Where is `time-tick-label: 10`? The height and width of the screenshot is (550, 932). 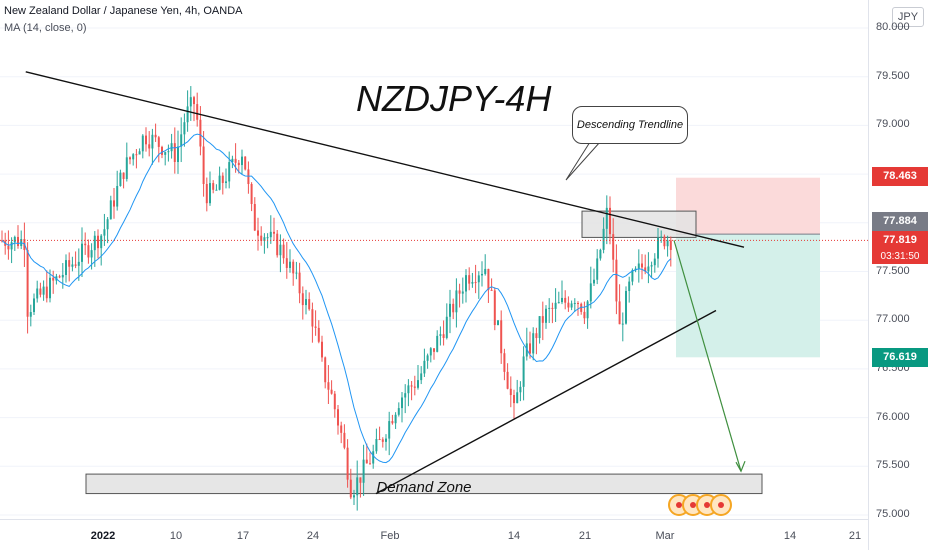
time-tick-label: 10 is located at coordinates (176, 536).